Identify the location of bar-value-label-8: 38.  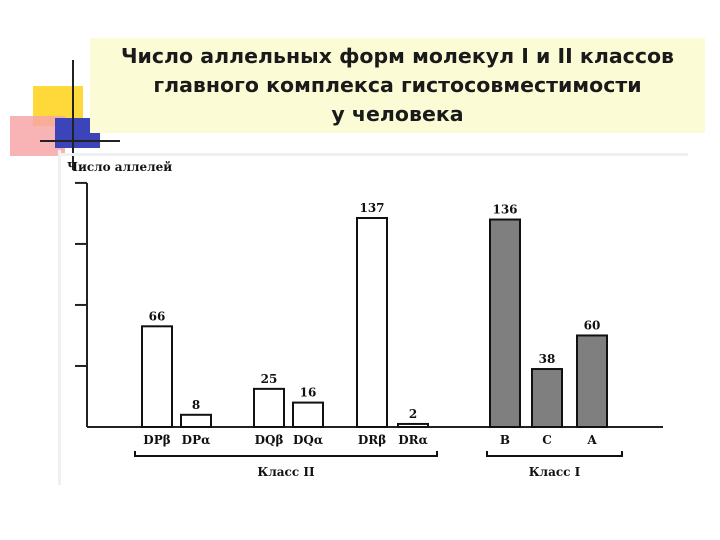
(547, 359).